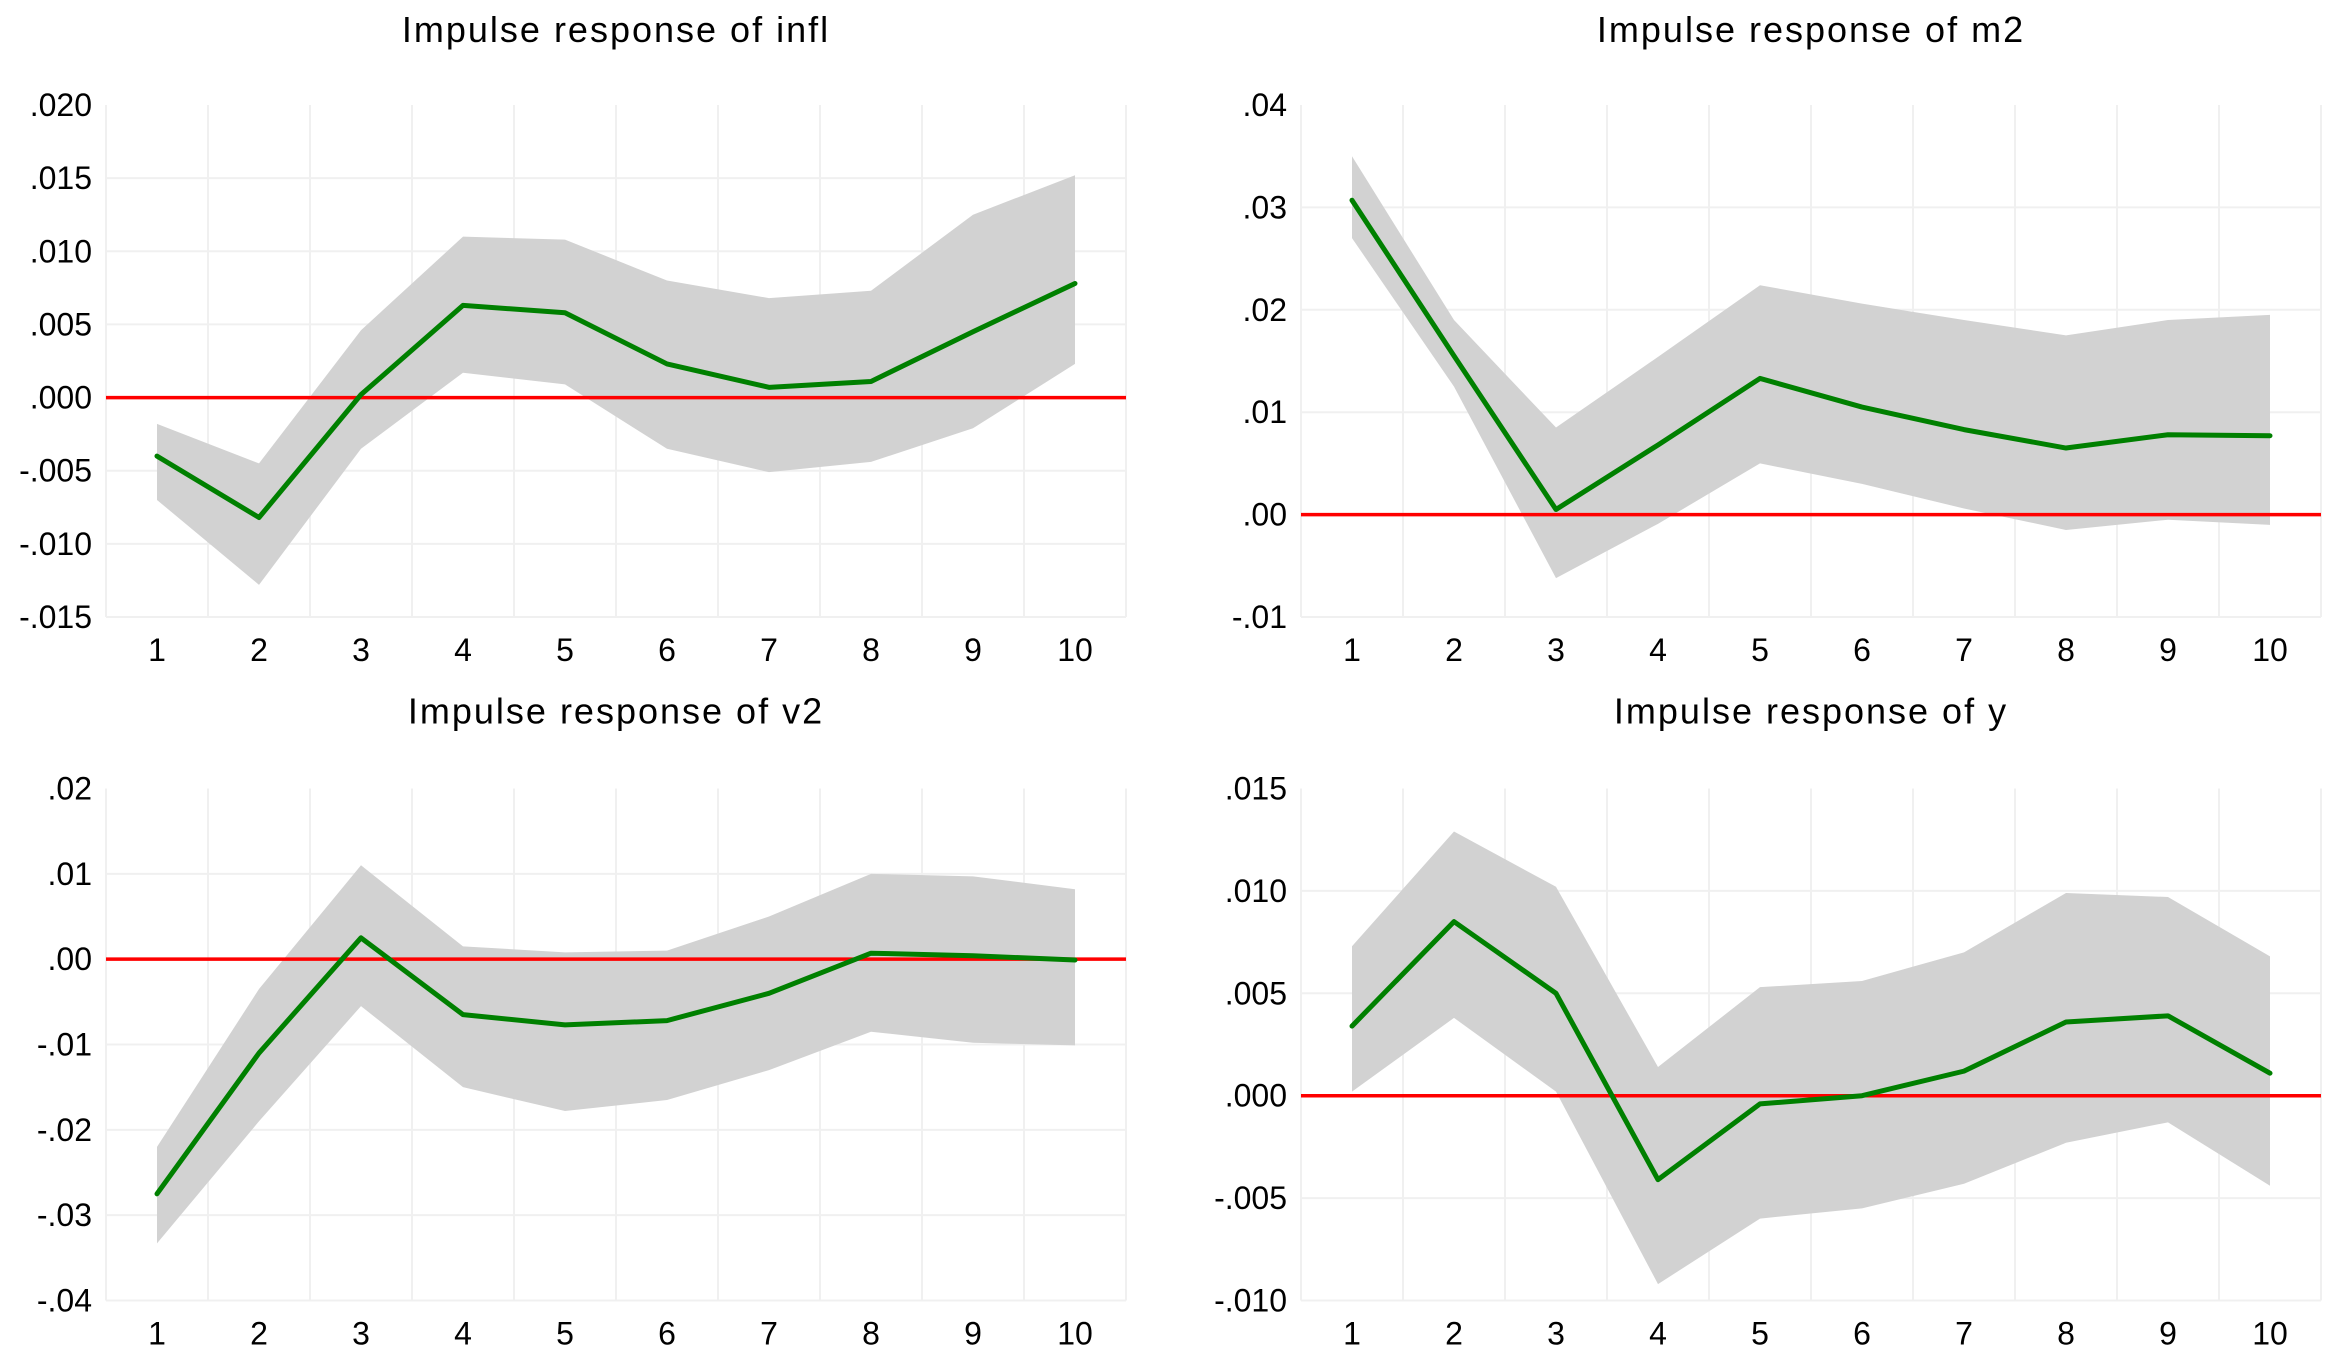 This screenshot has width=2338, height=1367. Describe the element at coordinates (61, 105) in the screenshot. I see `y-axis-tick-label: .020` at that location.